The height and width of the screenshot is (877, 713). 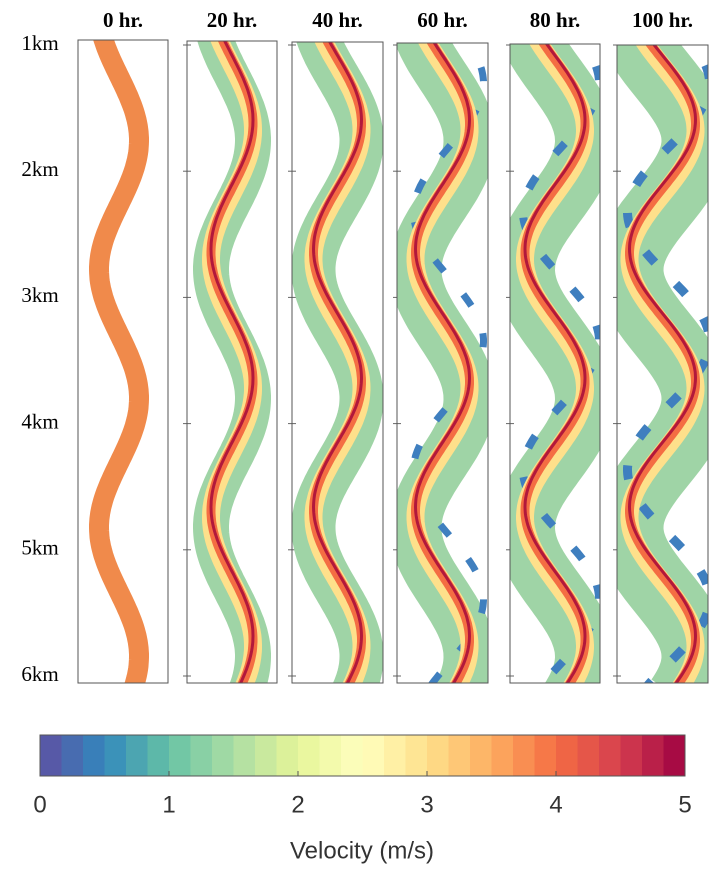 What do you see at coordinates (39, 43) in the screenshot?
I see `y-tick-label: 1km` at bounding box center [39, 43].